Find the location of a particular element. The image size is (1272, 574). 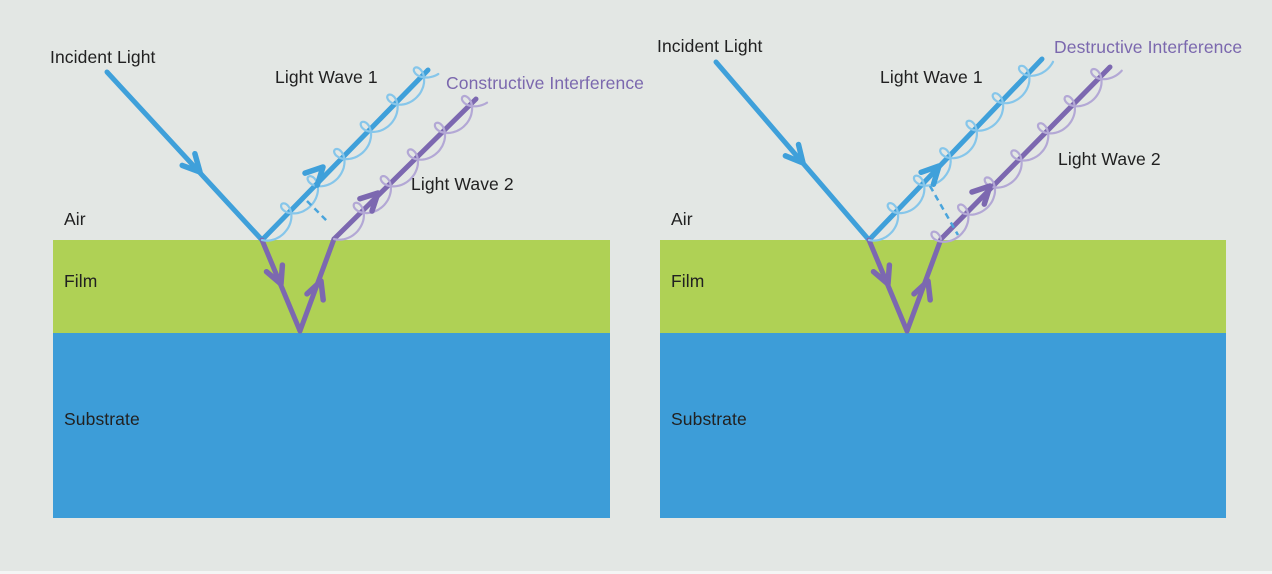

reflected-ray-wave1-left is located at coordinates (345, 155).